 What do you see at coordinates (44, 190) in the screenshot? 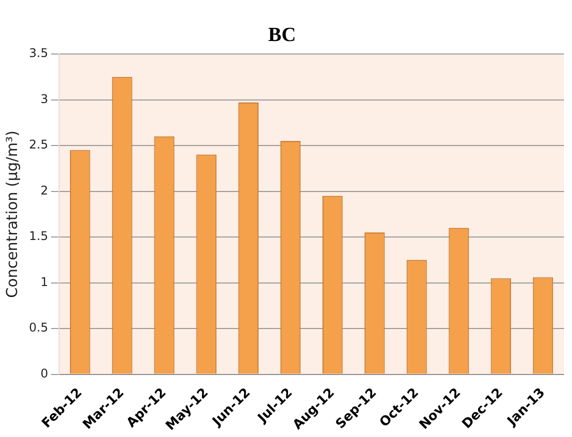
I see `y-tick-label: 2` at bounding box center [44, 190].